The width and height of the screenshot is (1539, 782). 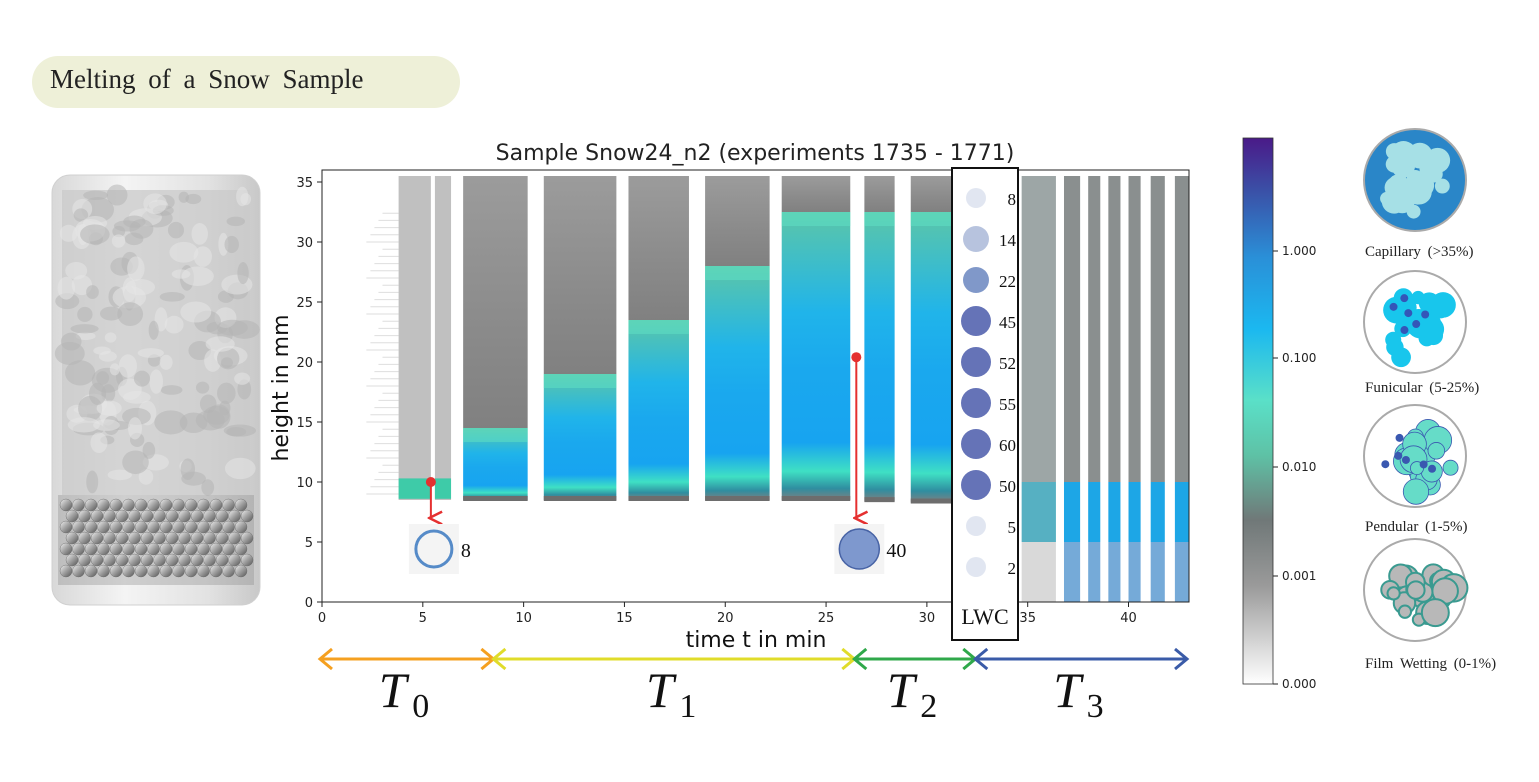 What do you see at coordinates (1027, 618) in the screenshot?
I see `x-tick-label: 35` at bounding box center [1027, 618].